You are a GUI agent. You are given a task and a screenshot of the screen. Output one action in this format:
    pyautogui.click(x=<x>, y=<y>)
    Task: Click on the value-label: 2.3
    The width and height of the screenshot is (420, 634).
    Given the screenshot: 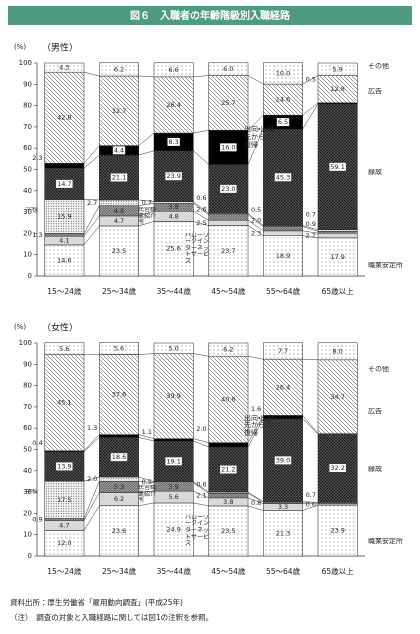 What is the action you would take?
    pyautogui.click(x=256, y=233)
    